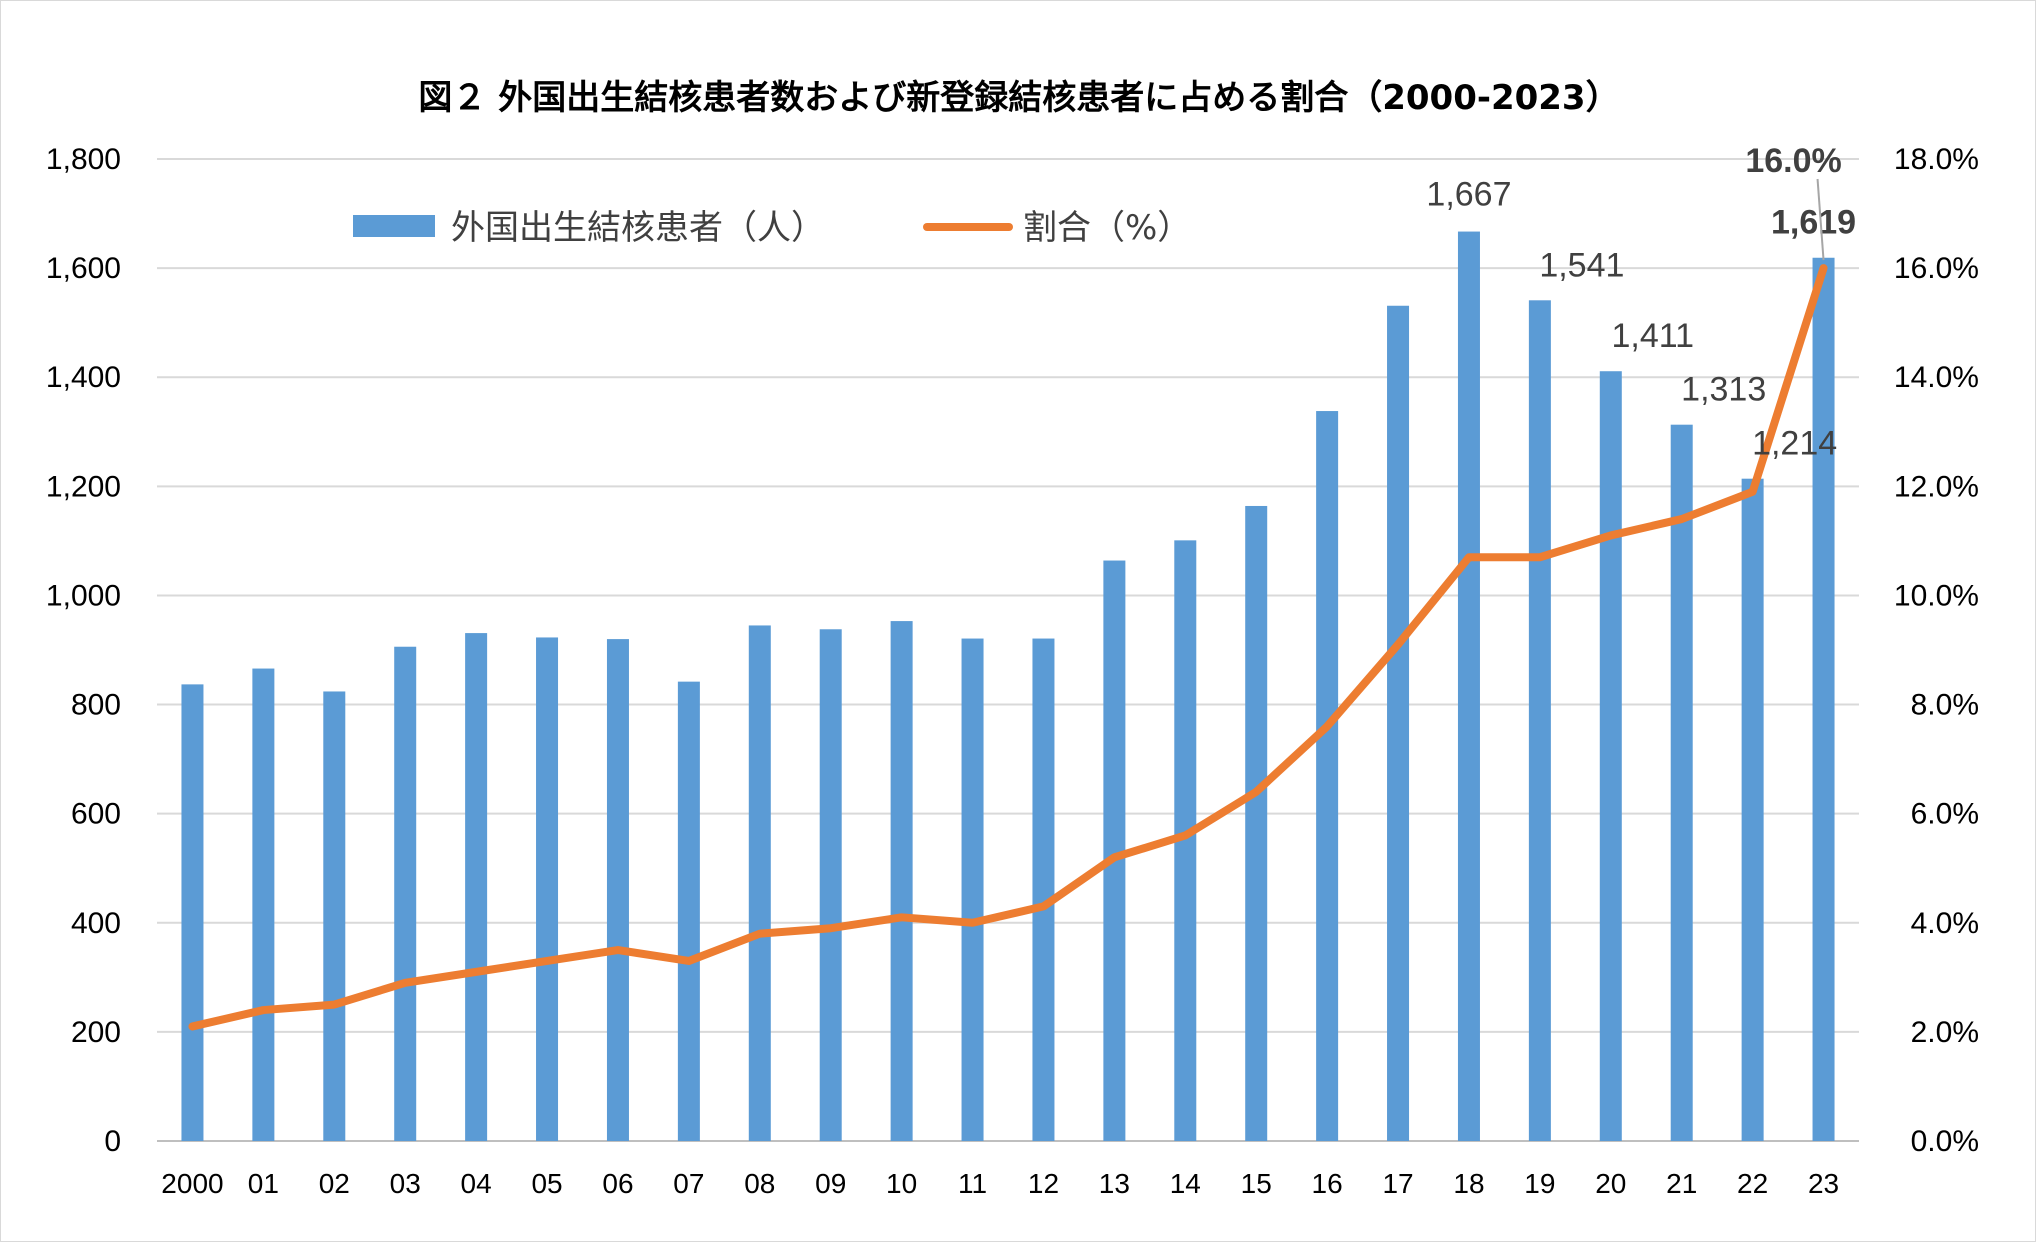 Image resolution: width=2038 pixels, height=1244 pixels. I want to click on left-axis-tick-label: 1,400, so click(83, 377).